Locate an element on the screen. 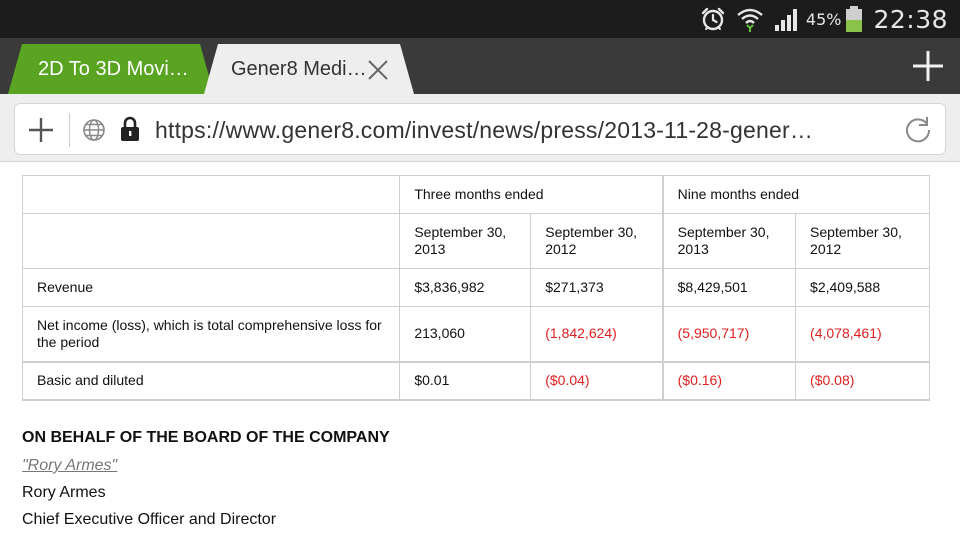 The image size is (960, 540). table-cell: 213,060 is located at coordinates (465, 334).